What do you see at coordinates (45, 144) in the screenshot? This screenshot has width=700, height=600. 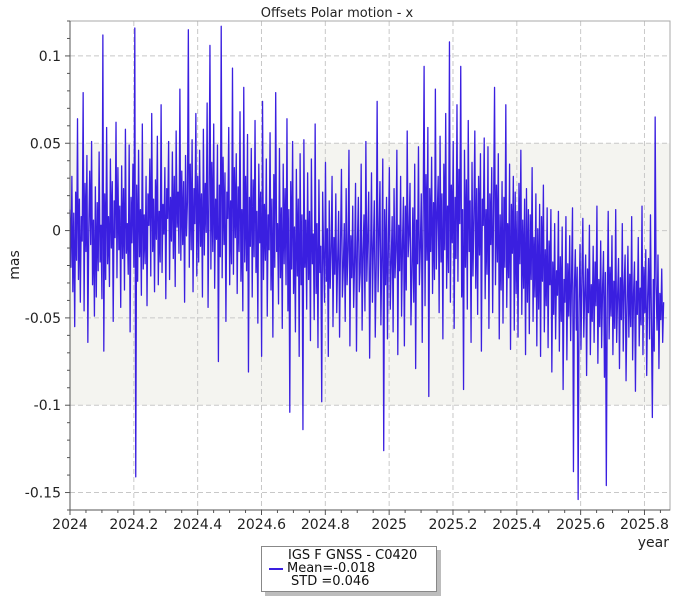 I see `y-tick-label: 0.05` at bounding box center [45, 144].